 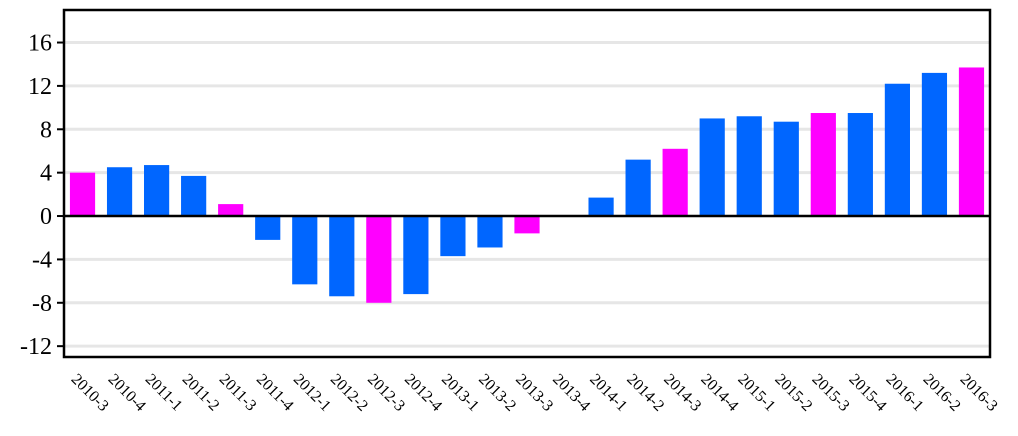 What do you see at coordinates (40, 87) in the screenshot?
I see `y-tick-label: 12` at bounding box center [40, 87].